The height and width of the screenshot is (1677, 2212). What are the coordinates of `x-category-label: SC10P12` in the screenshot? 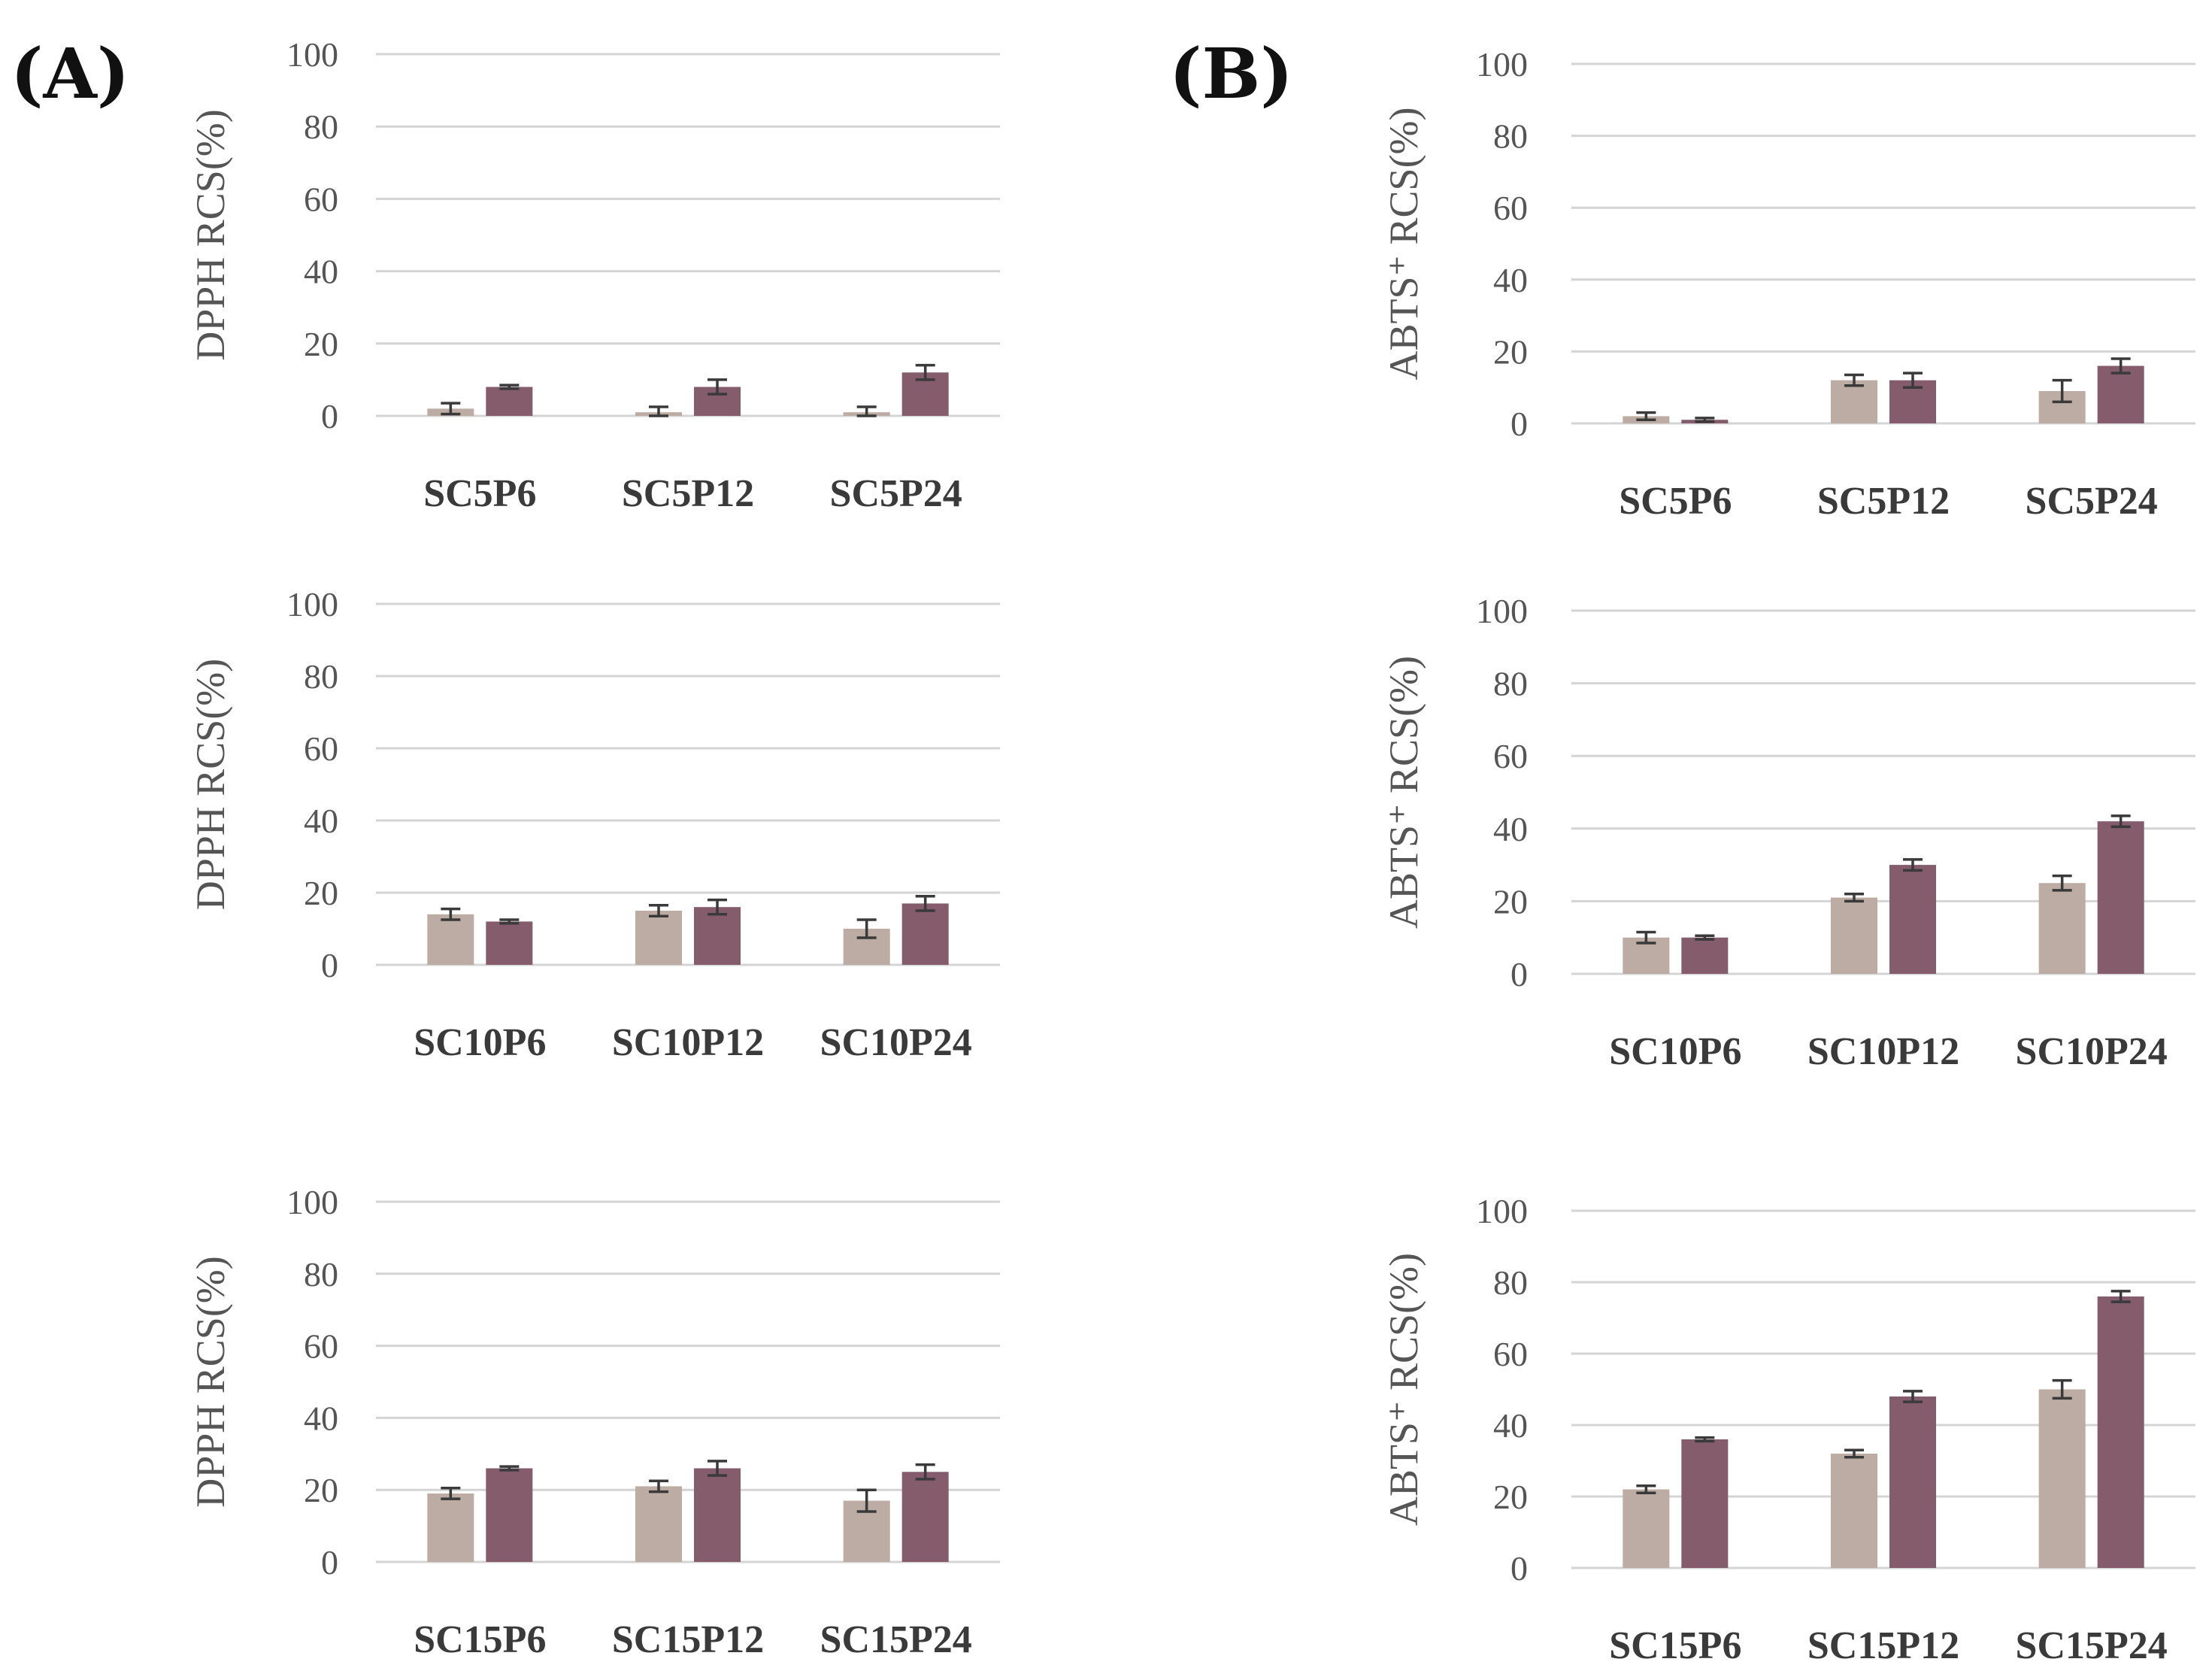 It's located at (688, 1042).